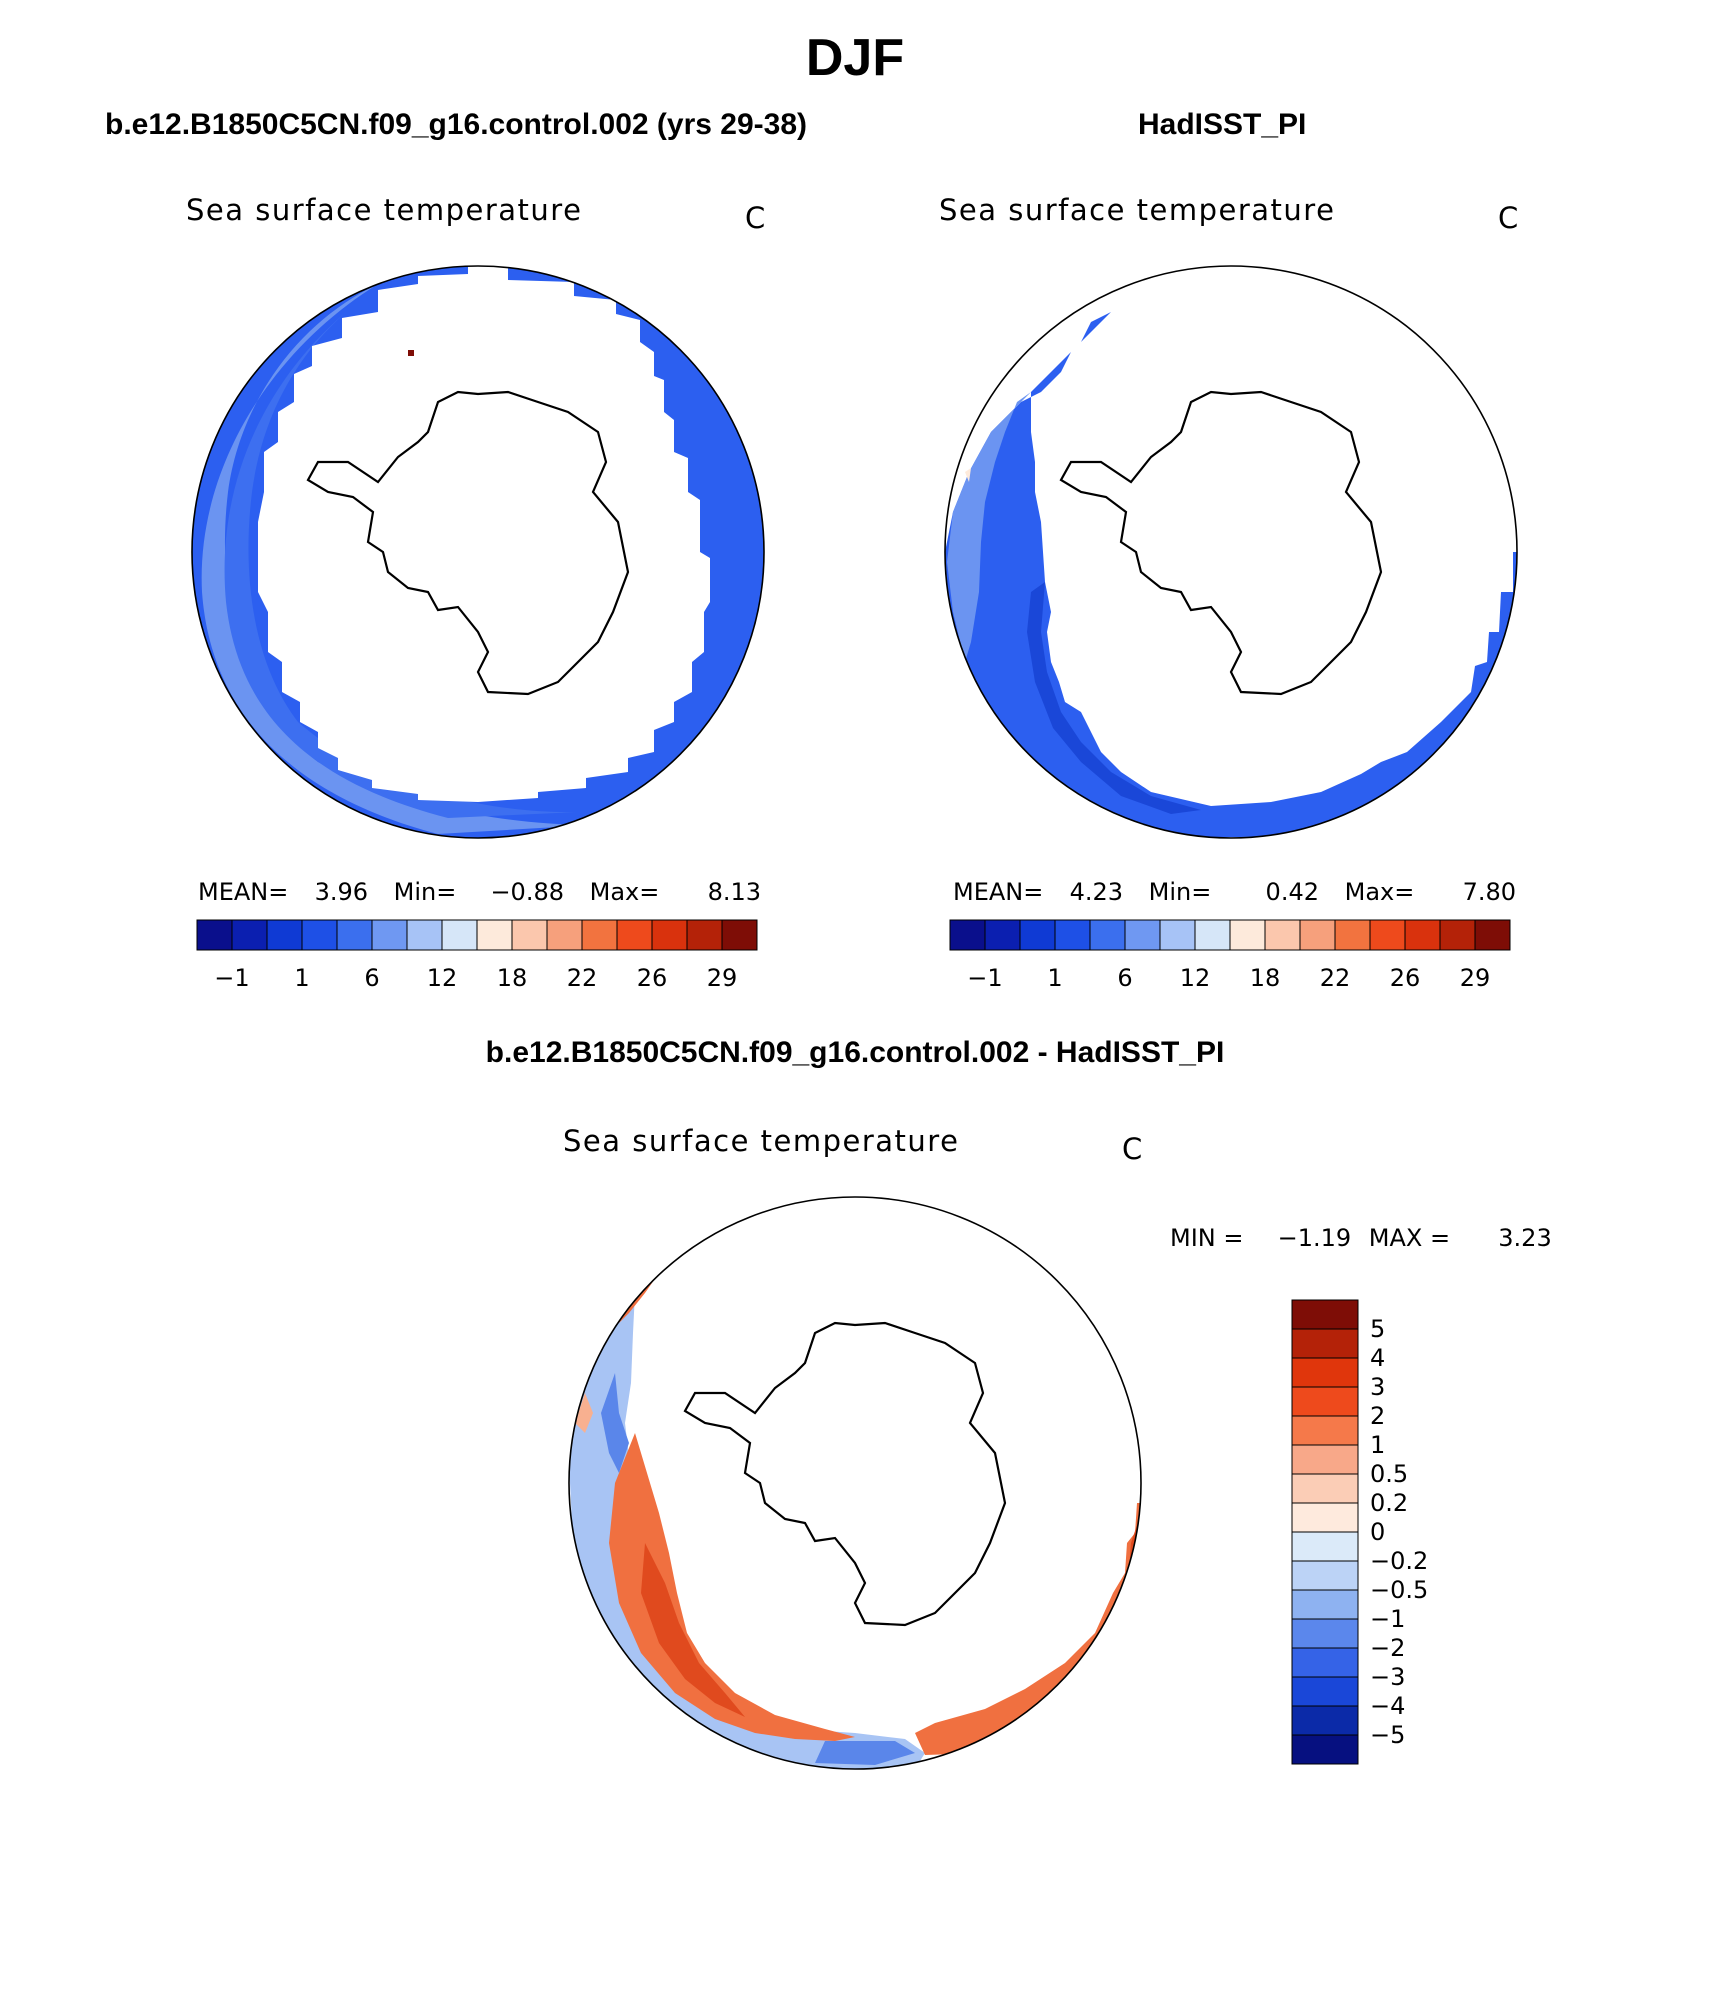 This screenshot has height=1994, width=1710. I want to click on mean-value: 4.23, so click(1096, 892).